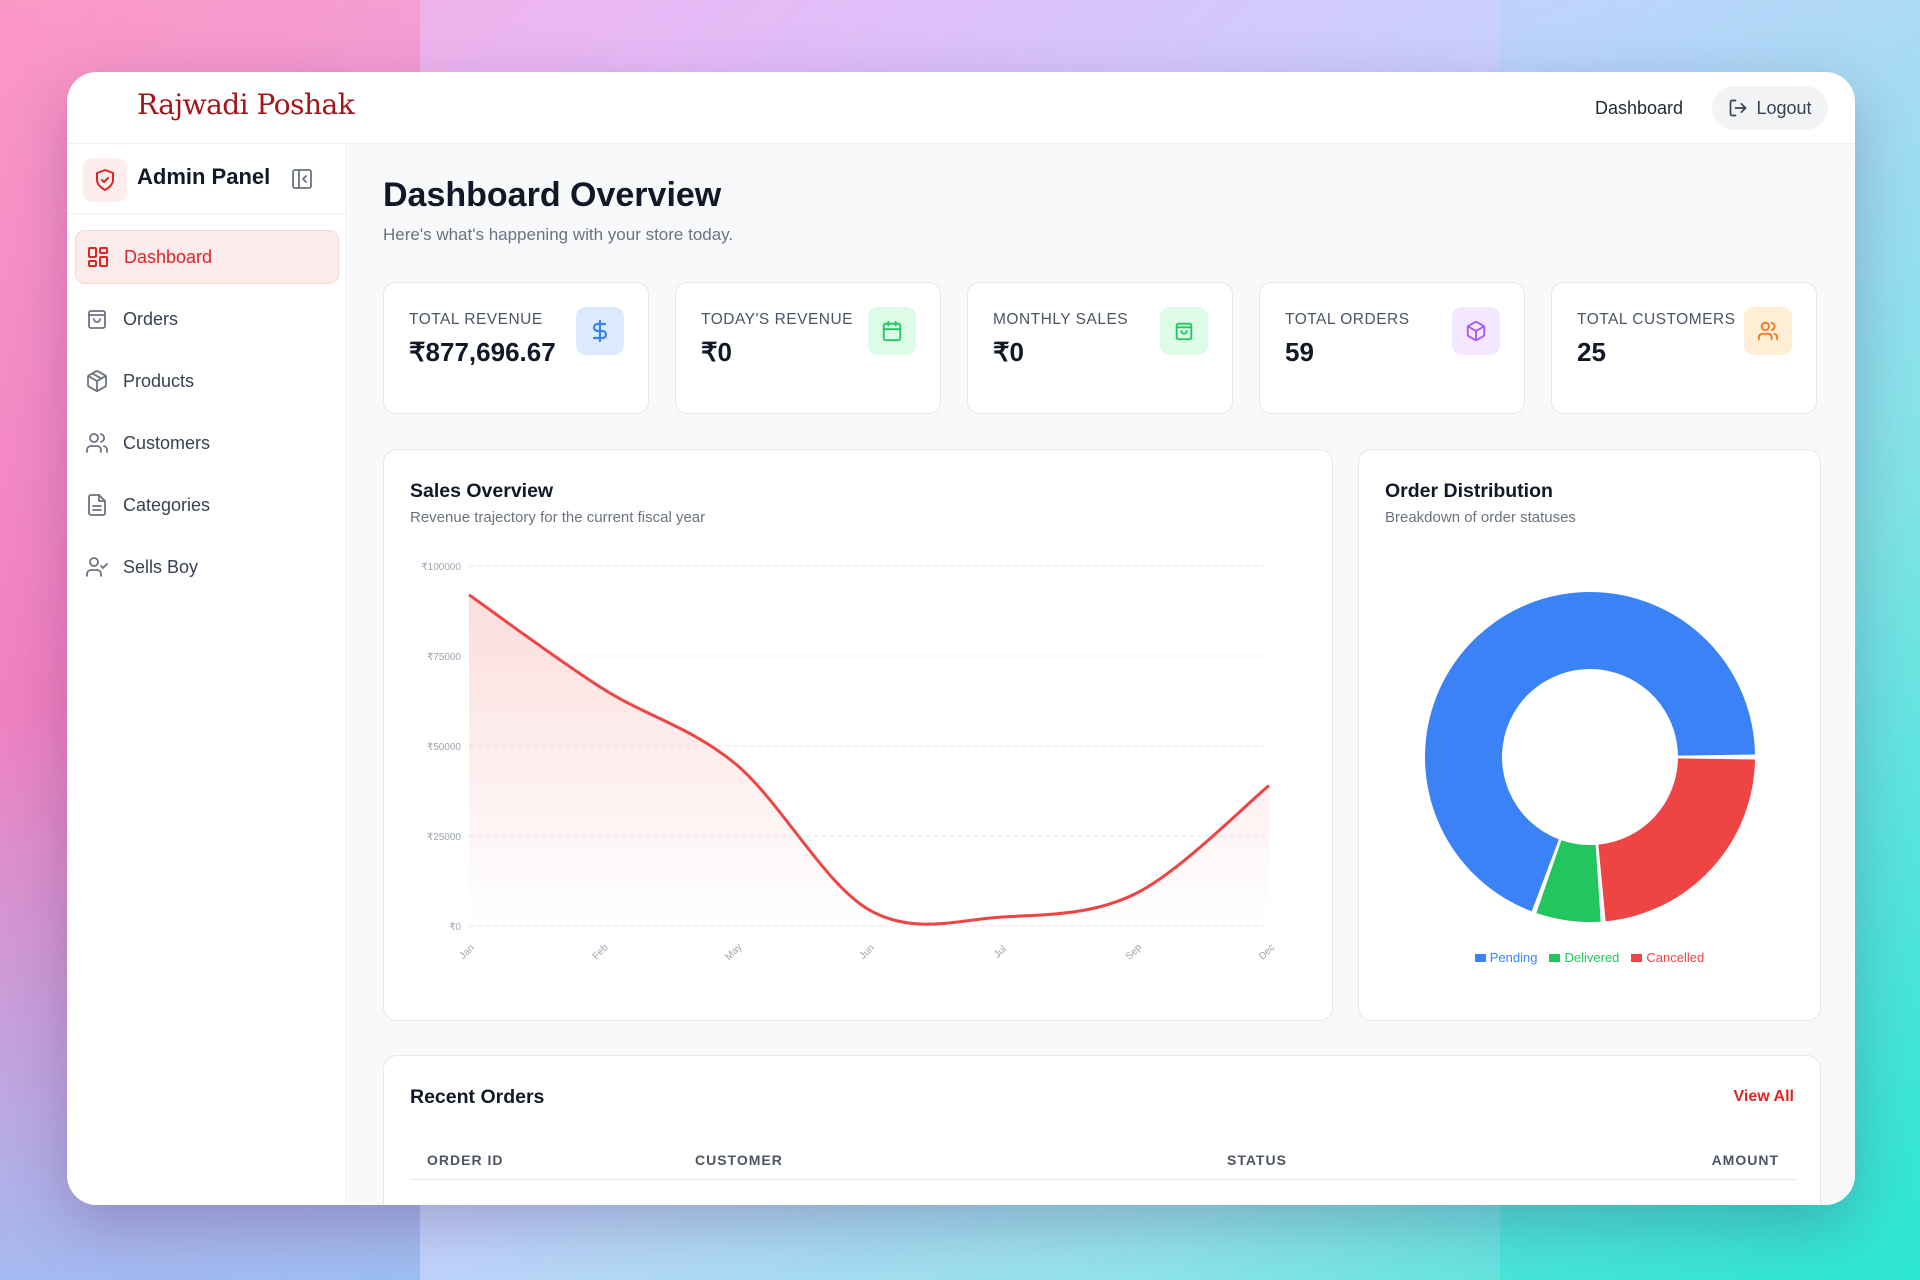 This screenshot has width=1920, height=1280. What do you see at coordinates (482, 491) in the screenshot?
I see `panel-title: Sales Overview` at bounding box center [482, 491].